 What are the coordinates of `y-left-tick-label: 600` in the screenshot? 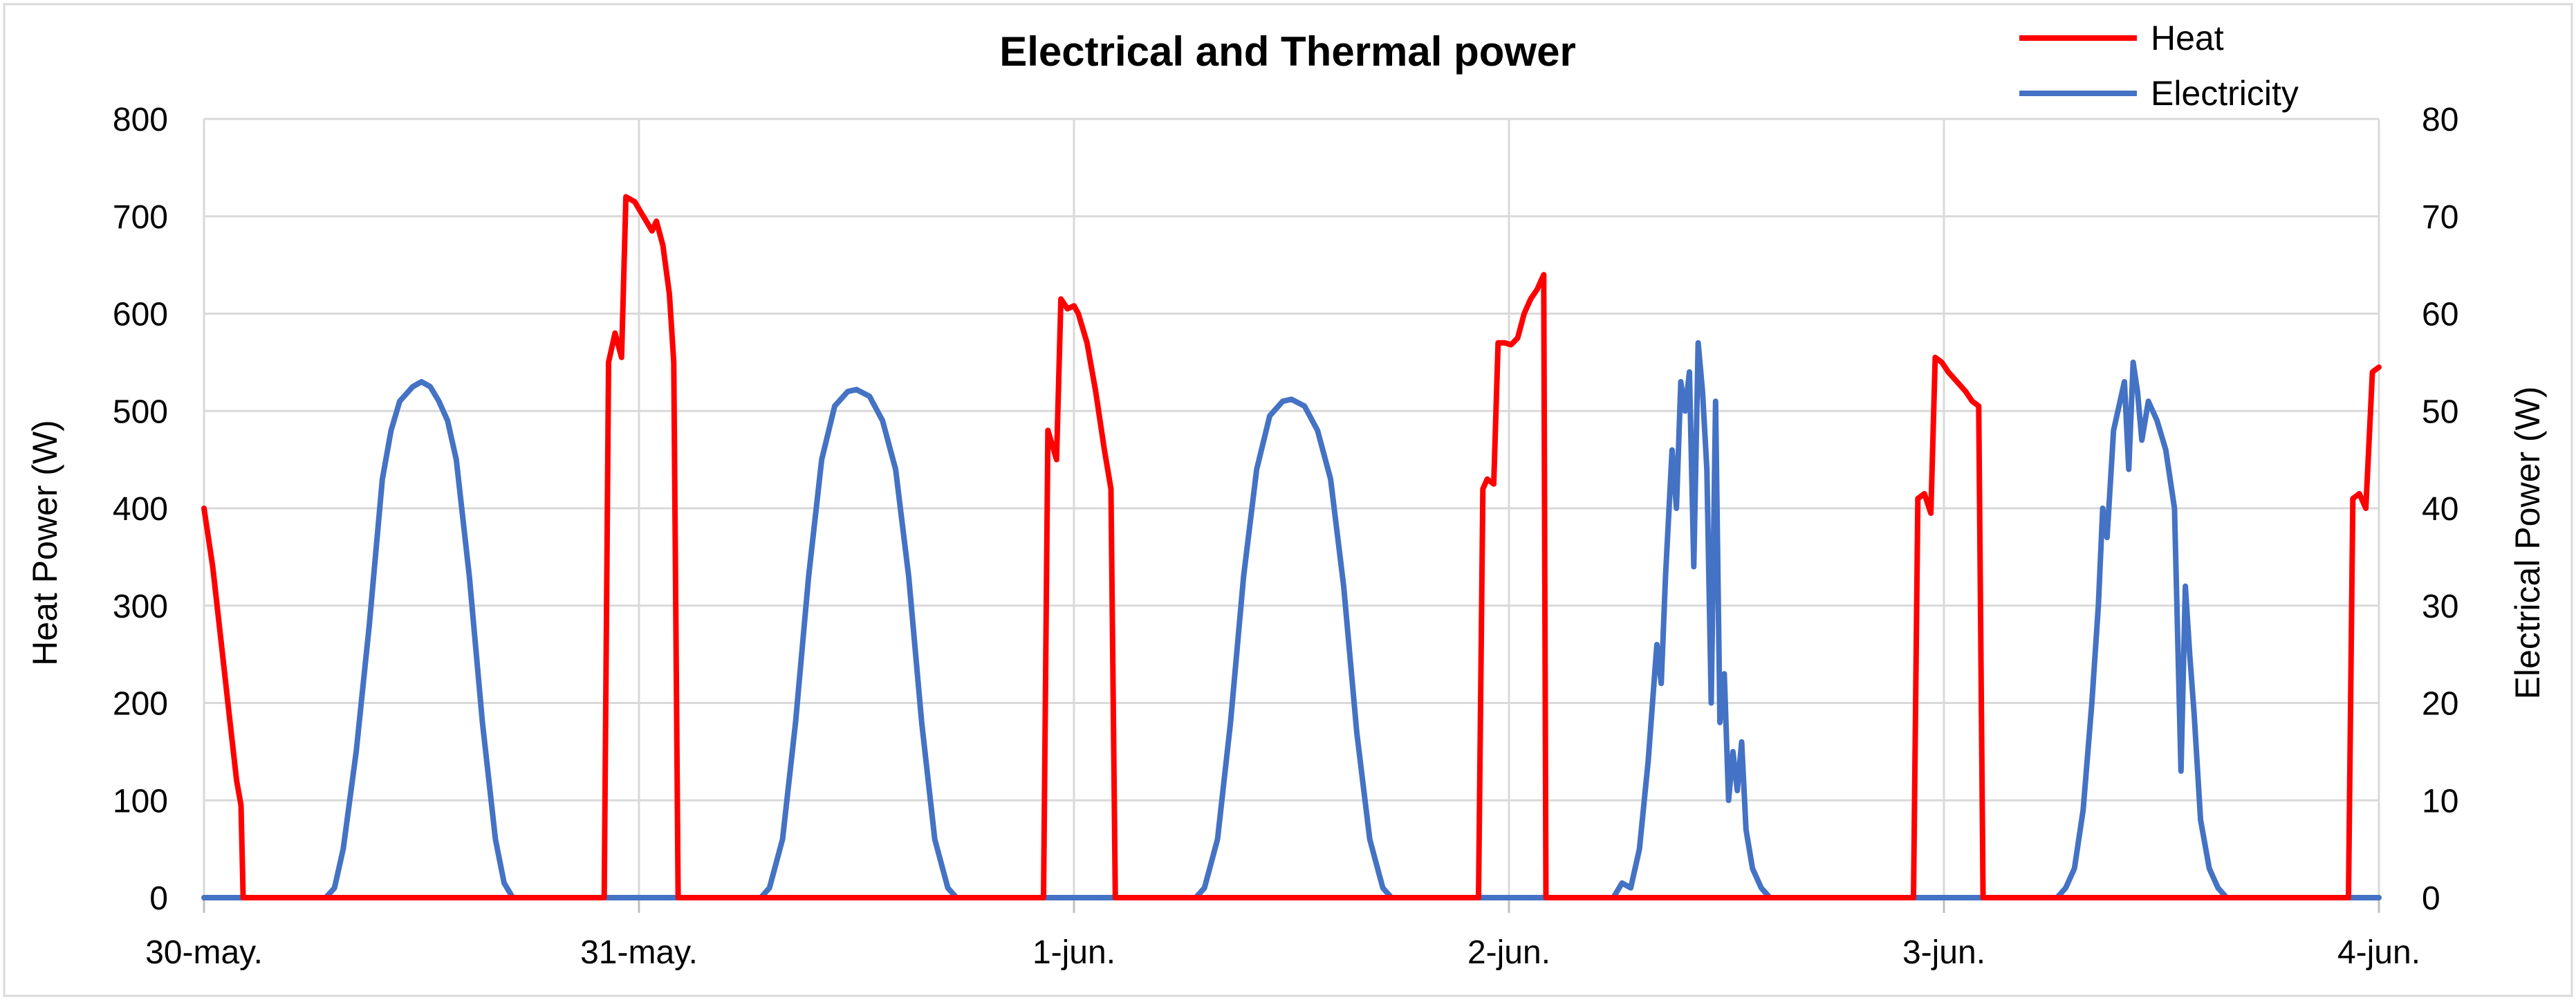 It's located at (140, 315).